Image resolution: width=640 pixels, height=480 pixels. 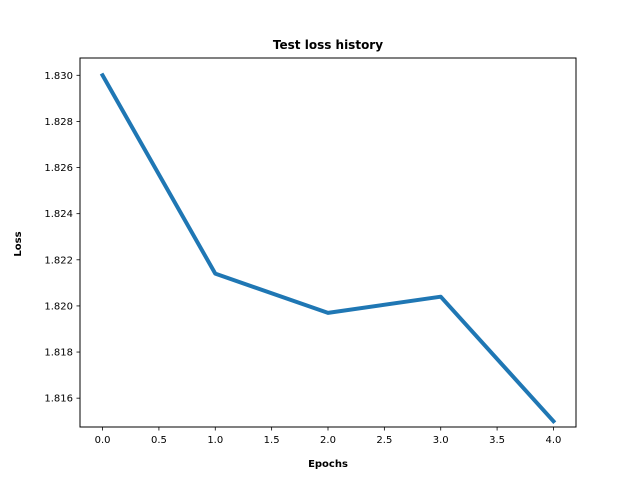 I want to click on x-tick-label: 3.5, so click(x=497, y=440).